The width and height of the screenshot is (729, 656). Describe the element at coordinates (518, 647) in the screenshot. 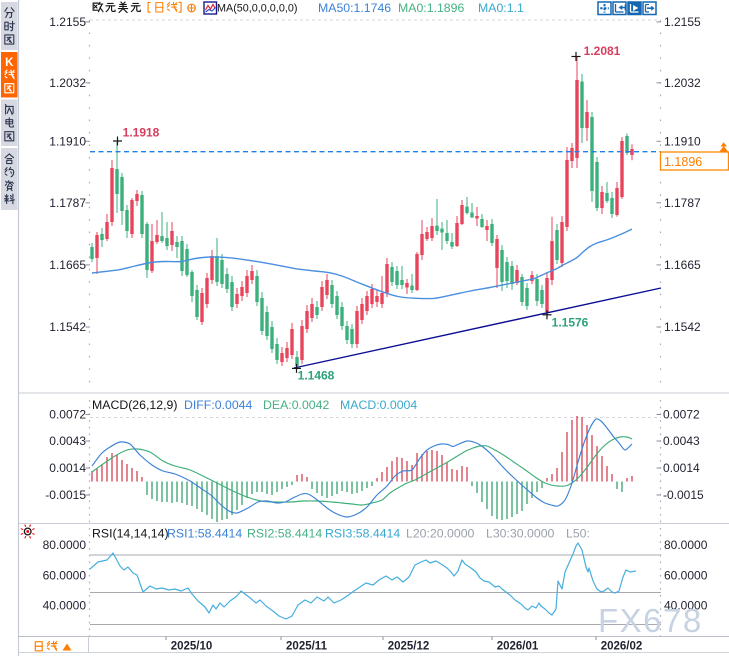

I see `svg-text: 2026/01` at that location.